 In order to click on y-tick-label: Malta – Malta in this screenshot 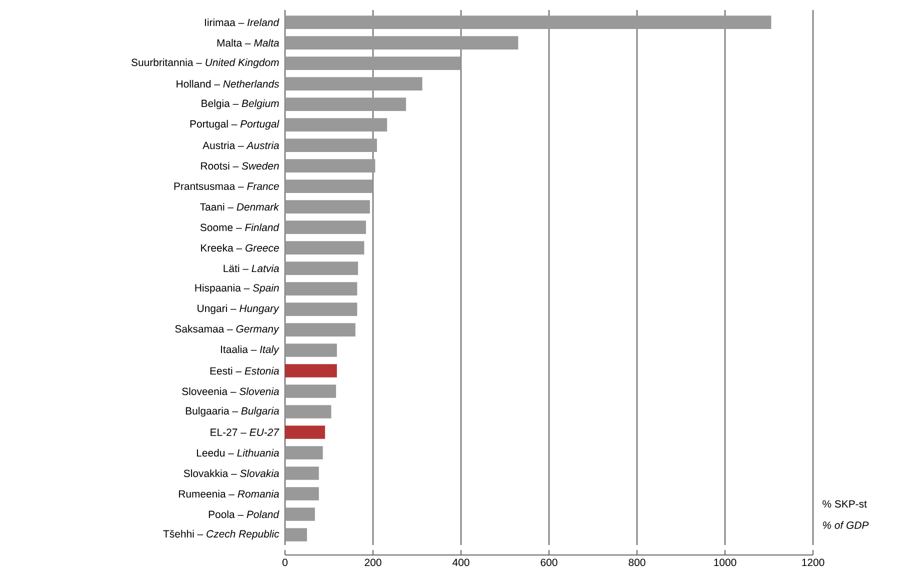, I will do `click(248, 42)`.